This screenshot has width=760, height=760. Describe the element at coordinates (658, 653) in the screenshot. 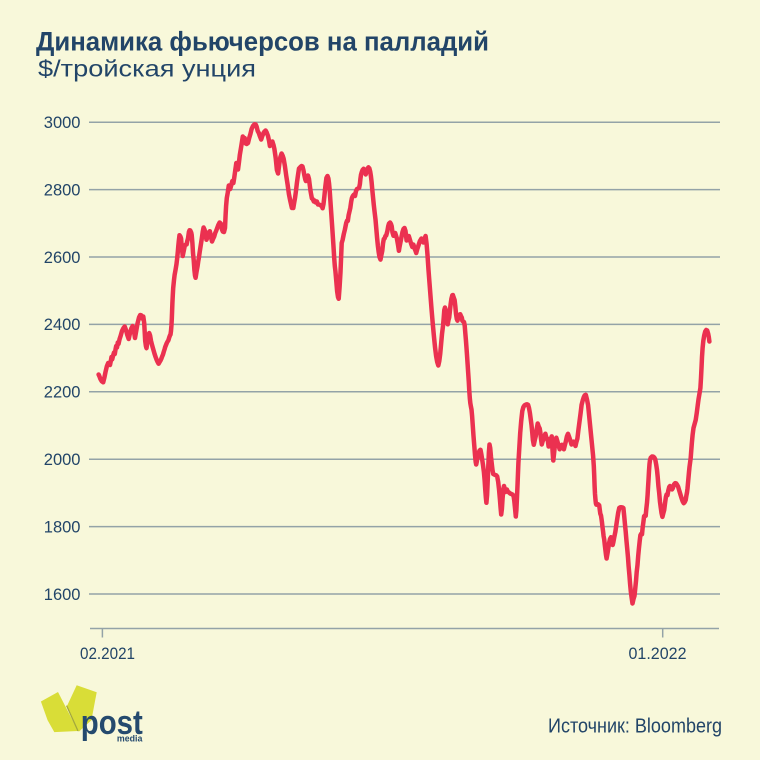

I see `svg-text: 01.2022` at that location.